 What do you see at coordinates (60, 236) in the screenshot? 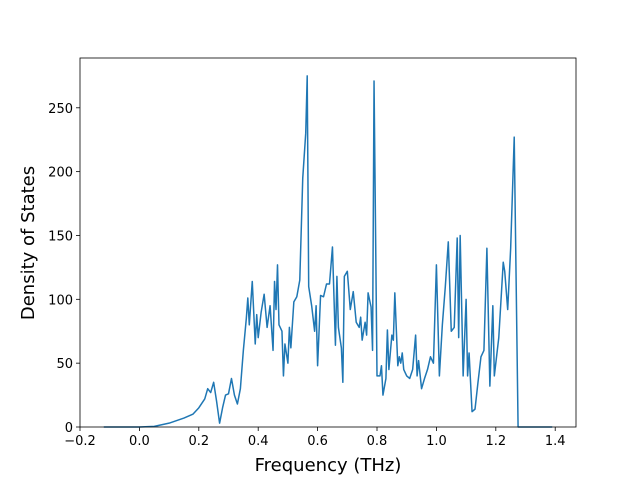
I see `y-tick-label: 150` at bounding box center [60, 236].